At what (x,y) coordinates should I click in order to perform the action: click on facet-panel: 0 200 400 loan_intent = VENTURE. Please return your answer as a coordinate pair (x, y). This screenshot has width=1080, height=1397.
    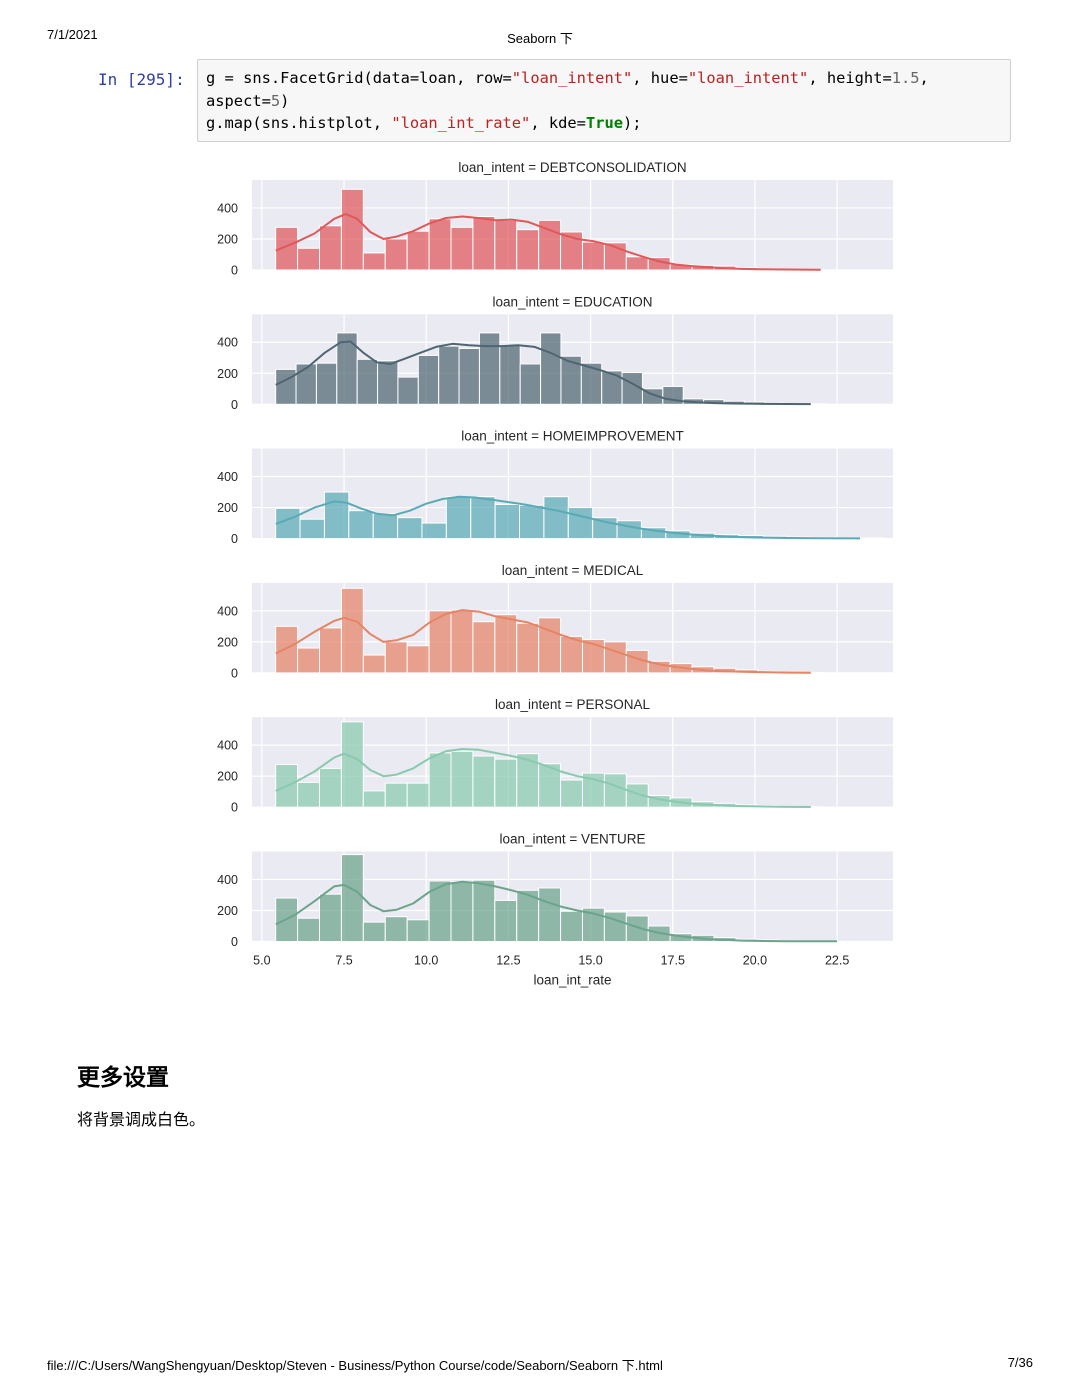
    Looking at the image, I should click on (555, 890).